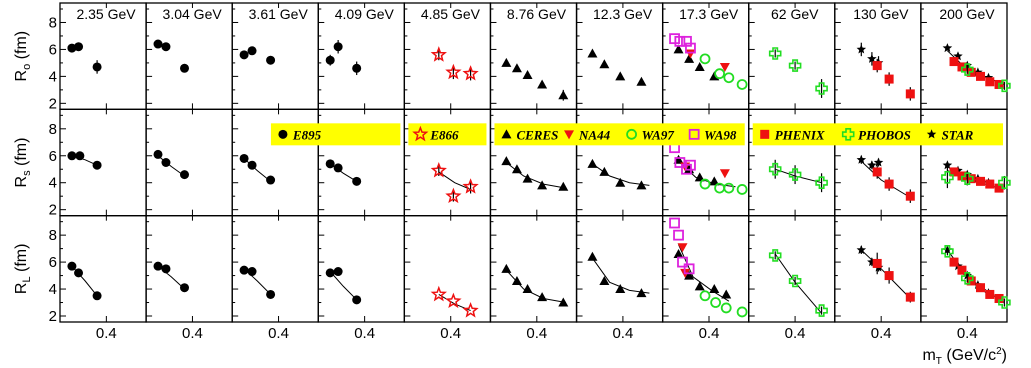 The width and height of the screenshot is (1031, 368). I want to click on legend-label-wa98: WA98, so click(720, 134).